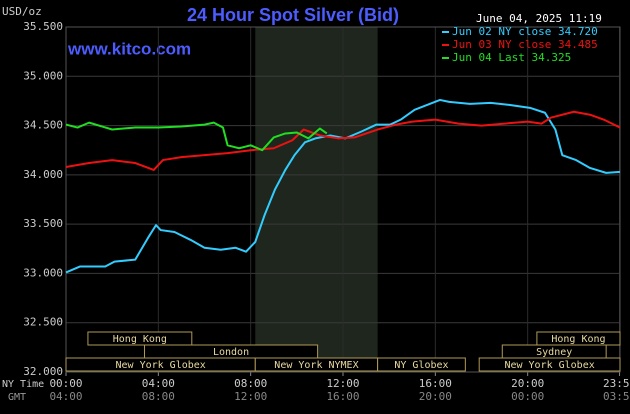 This screenshot has height=414, width=630. What do you see at coordinates (23, 384) in the screenshot?
I see `x-row-label: NY Time` at bounding box center [23, 384].